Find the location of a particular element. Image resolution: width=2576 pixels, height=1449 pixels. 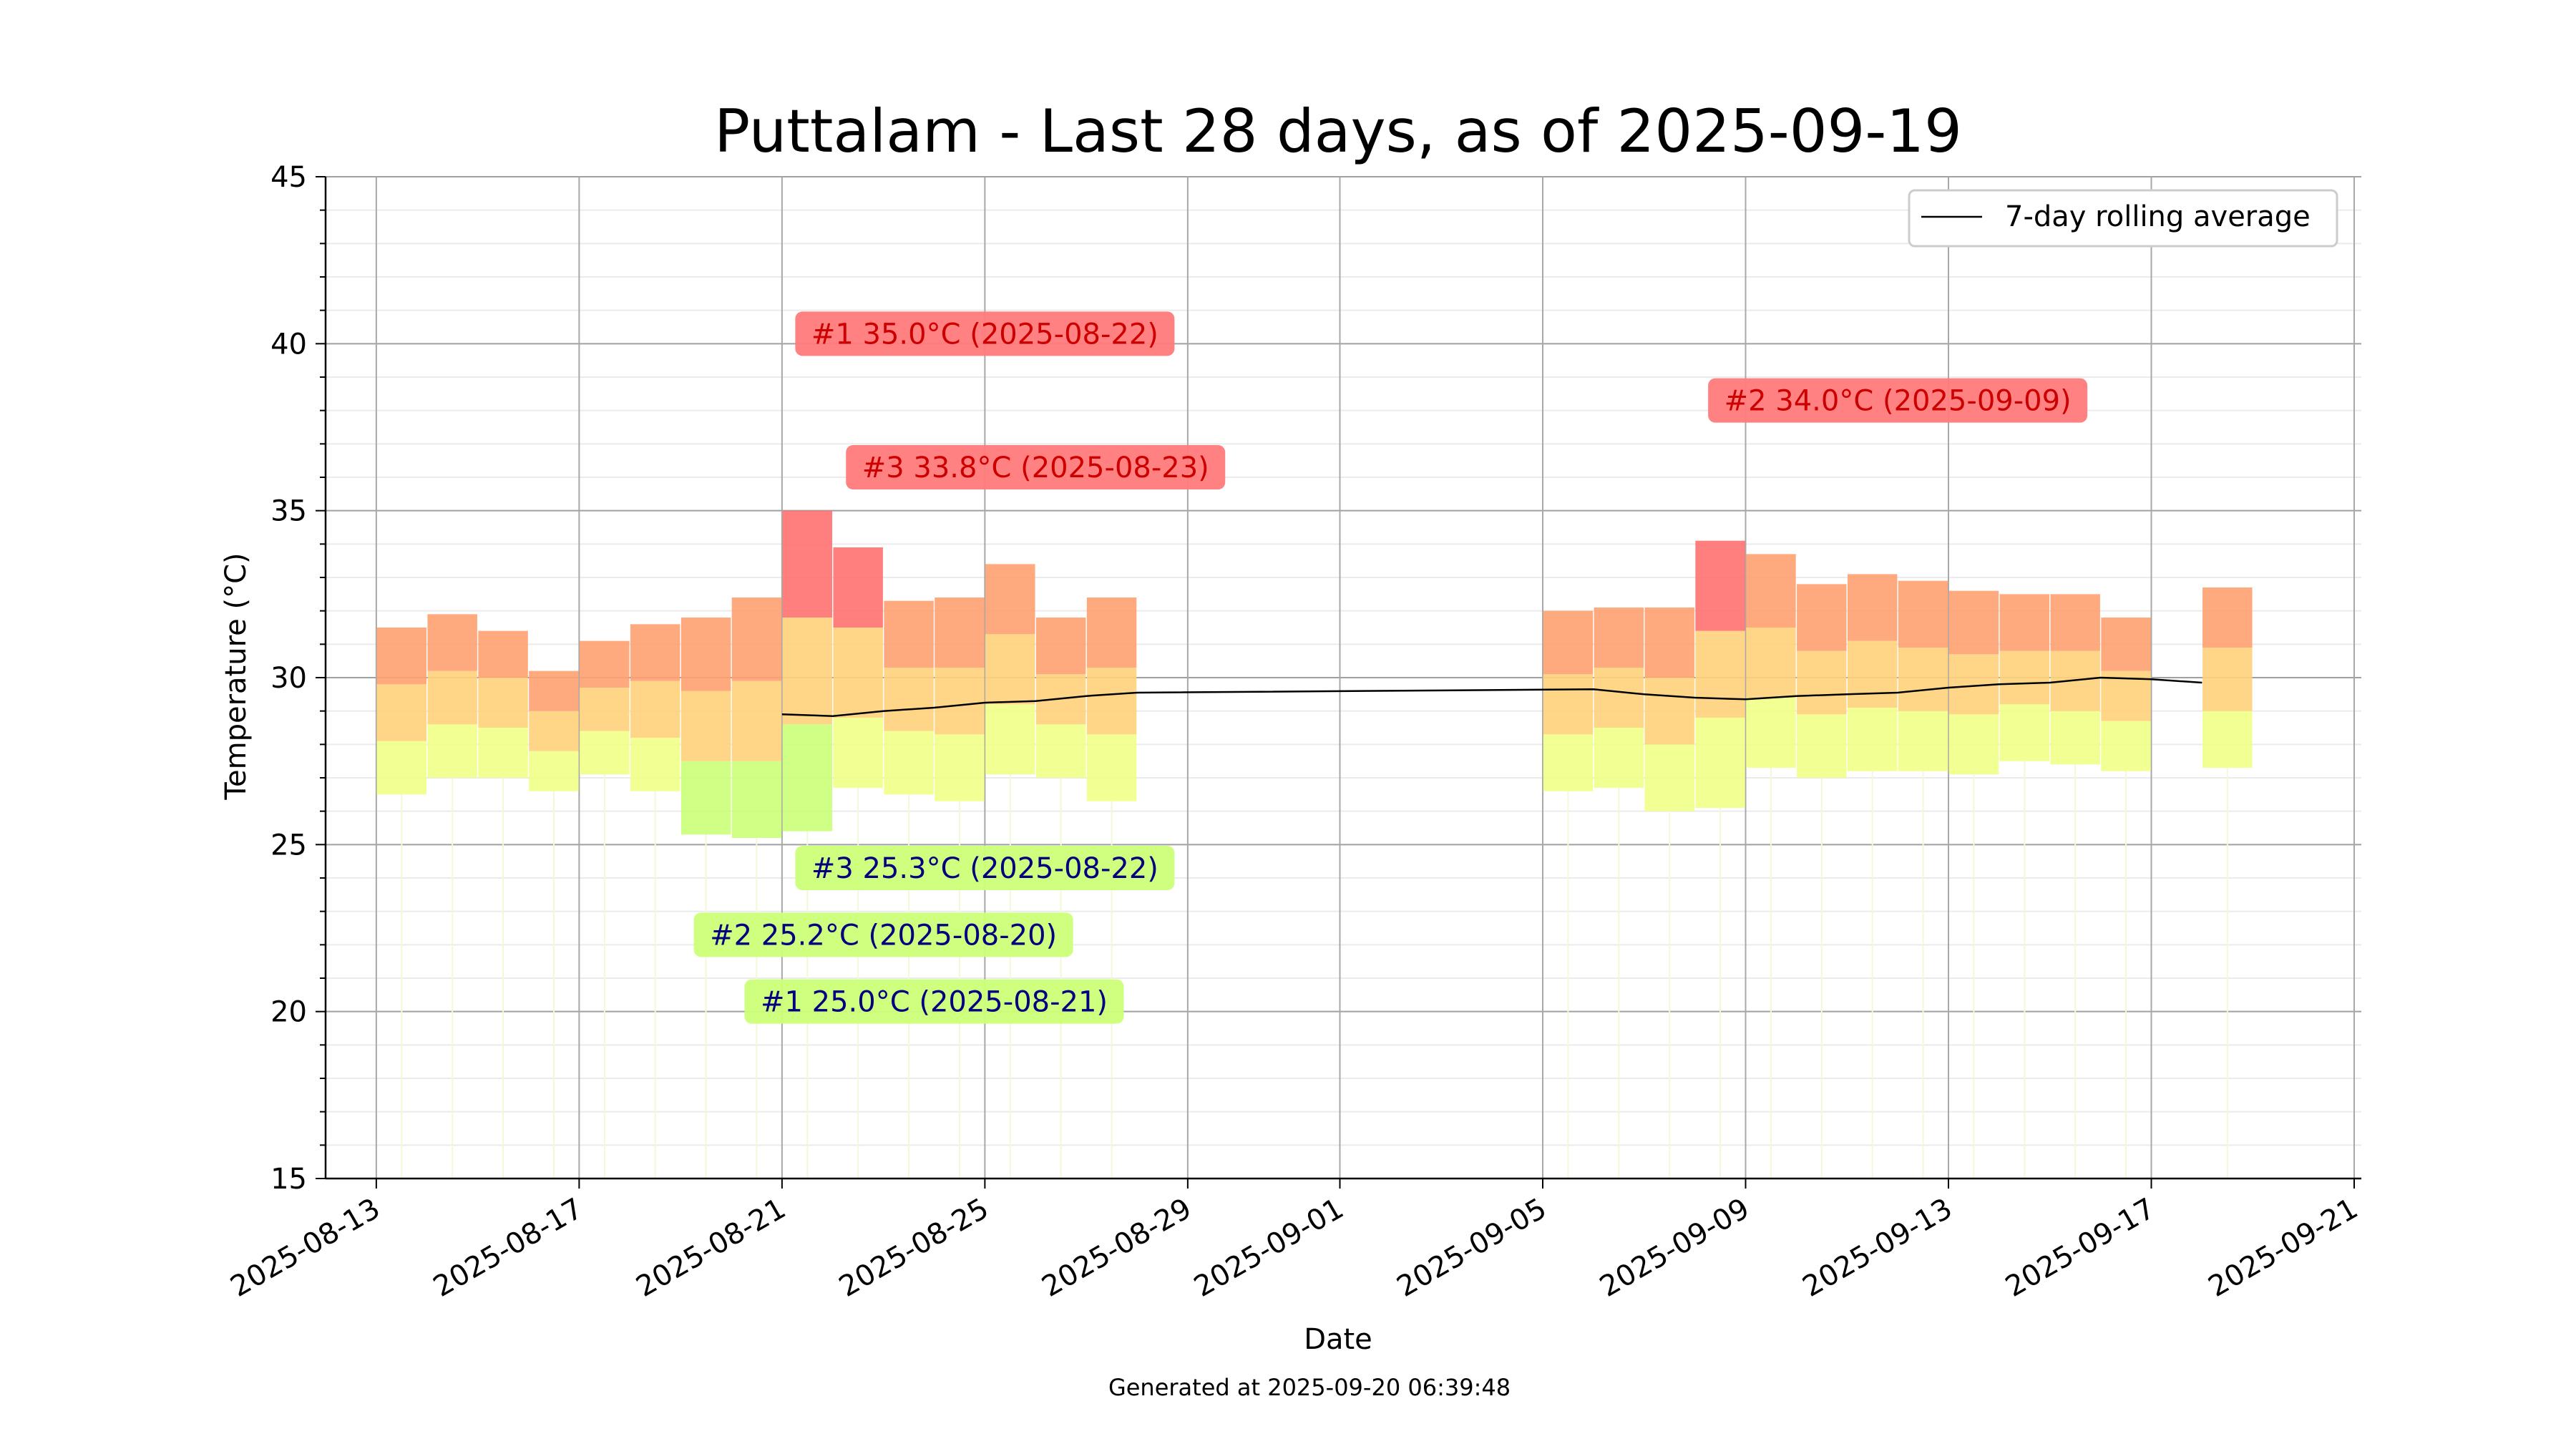

x-tick-label: 2025-08-13 is located at coordinates (305, 1248).